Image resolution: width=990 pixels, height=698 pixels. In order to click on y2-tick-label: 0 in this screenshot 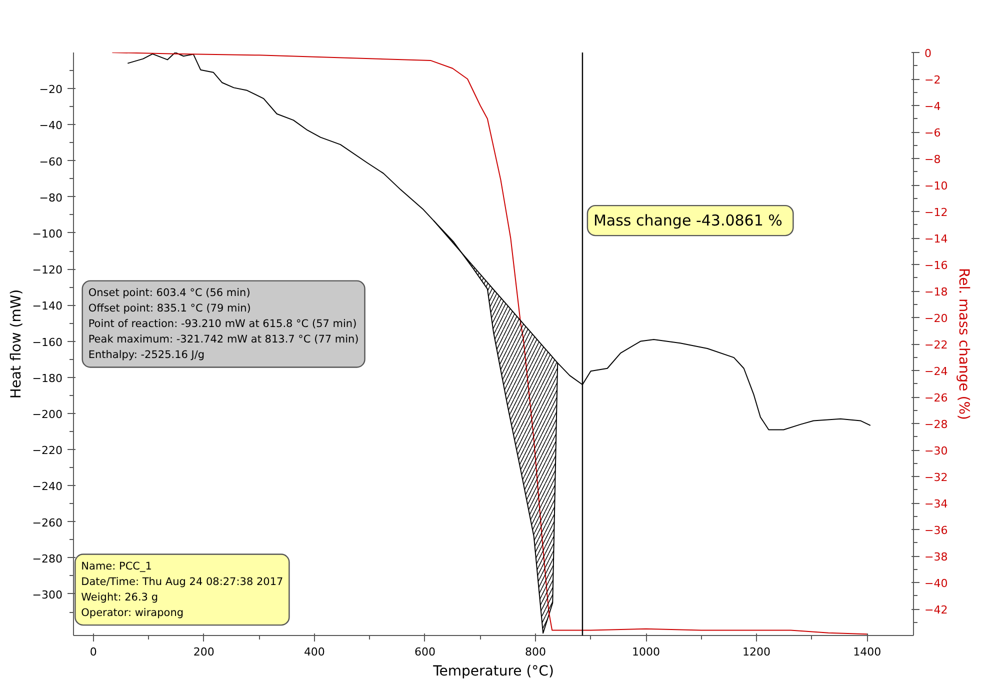, I will do `click(928, 53)`.